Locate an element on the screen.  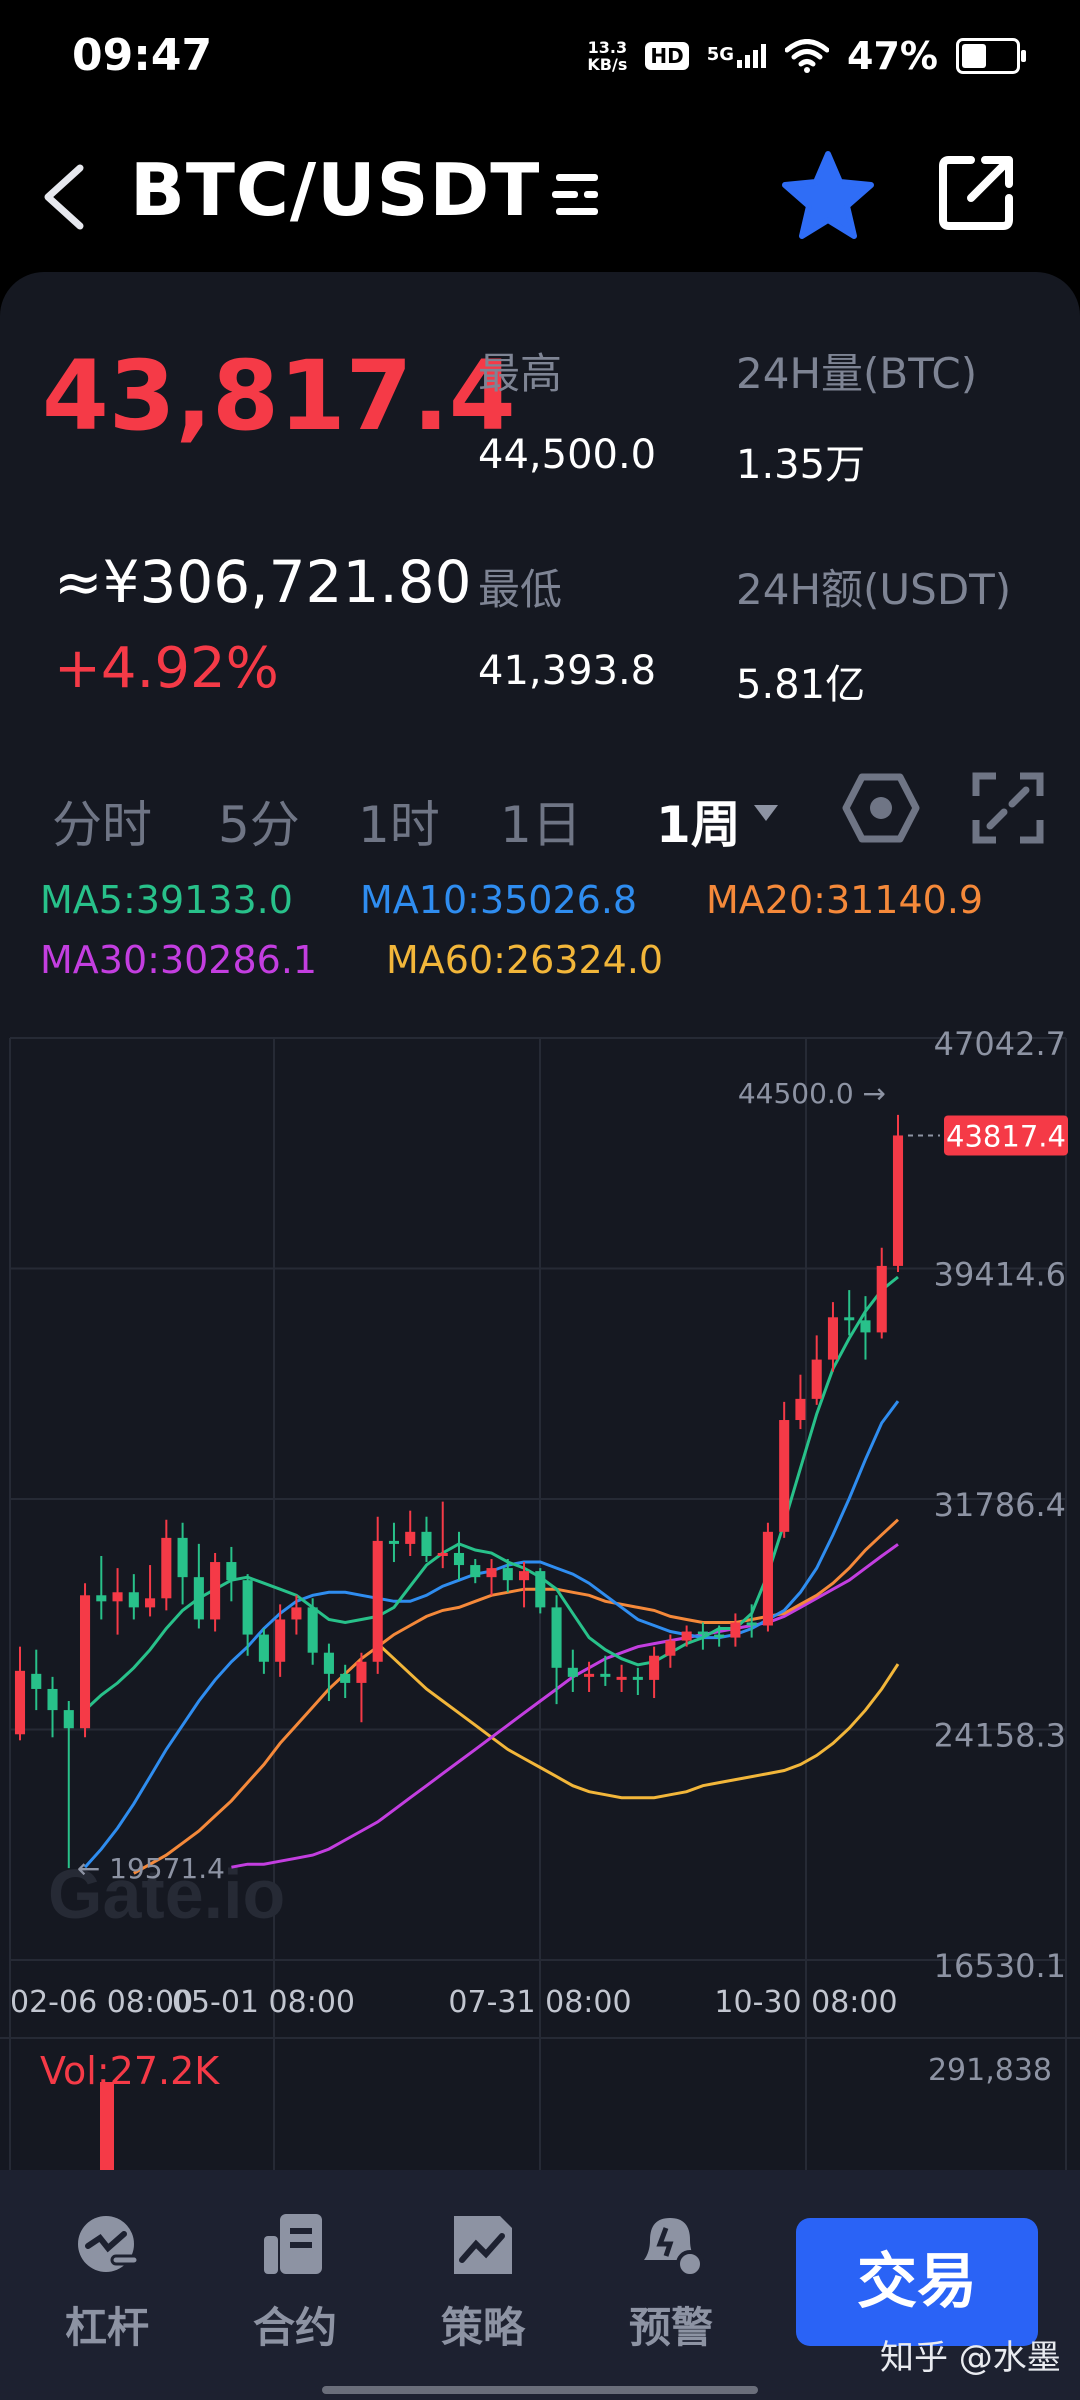
vol-value: 1.35万 is located at coordinates (801, 465).